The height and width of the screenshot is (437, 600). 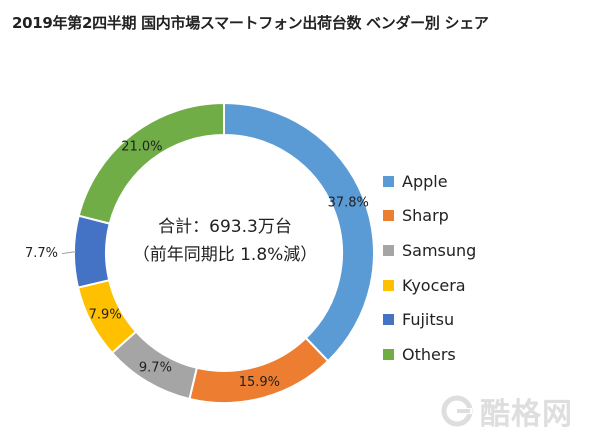 What do you see at coordinates (434, 285) in the screenshot?
I see `legend-label: Kyocera` at bounding box center [434, 285].